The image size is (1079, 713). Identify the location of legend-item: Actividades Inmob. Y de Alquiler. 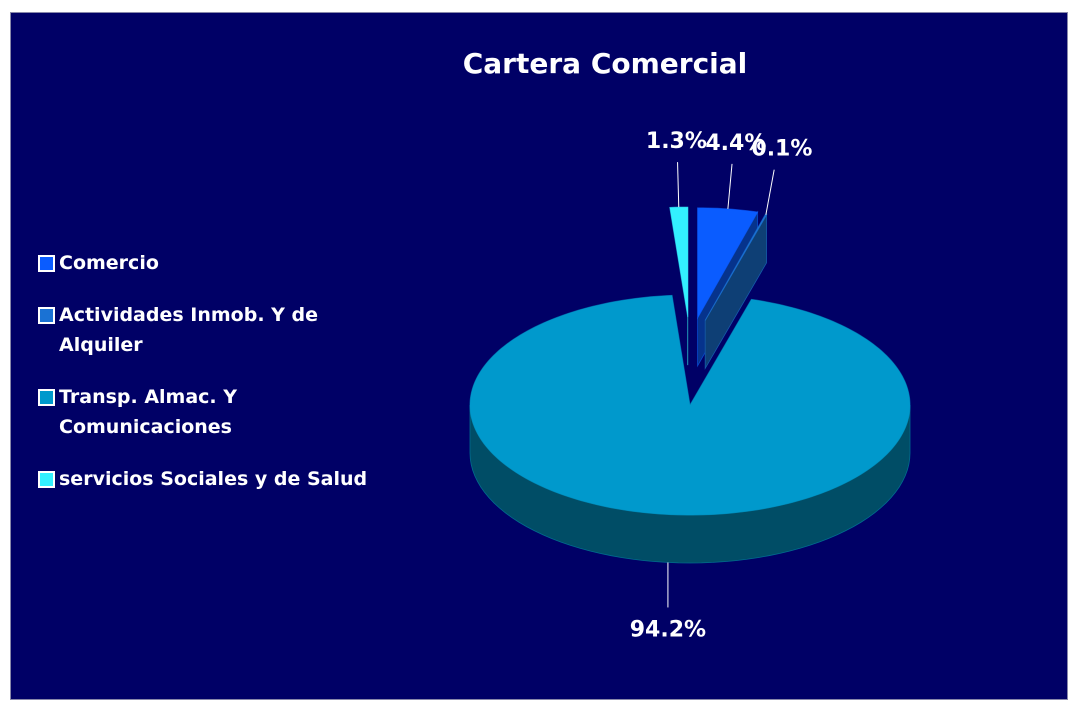
(218, 330).